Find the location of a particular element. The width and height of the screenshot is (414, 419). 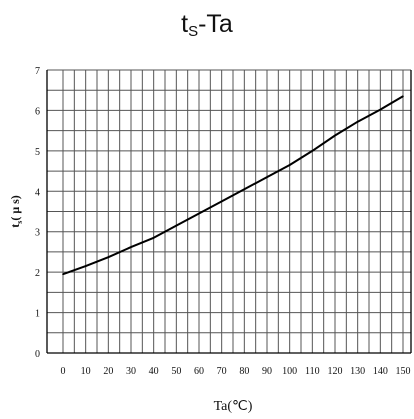

y-tick-label: 1 is located at coordinates (37, 314).